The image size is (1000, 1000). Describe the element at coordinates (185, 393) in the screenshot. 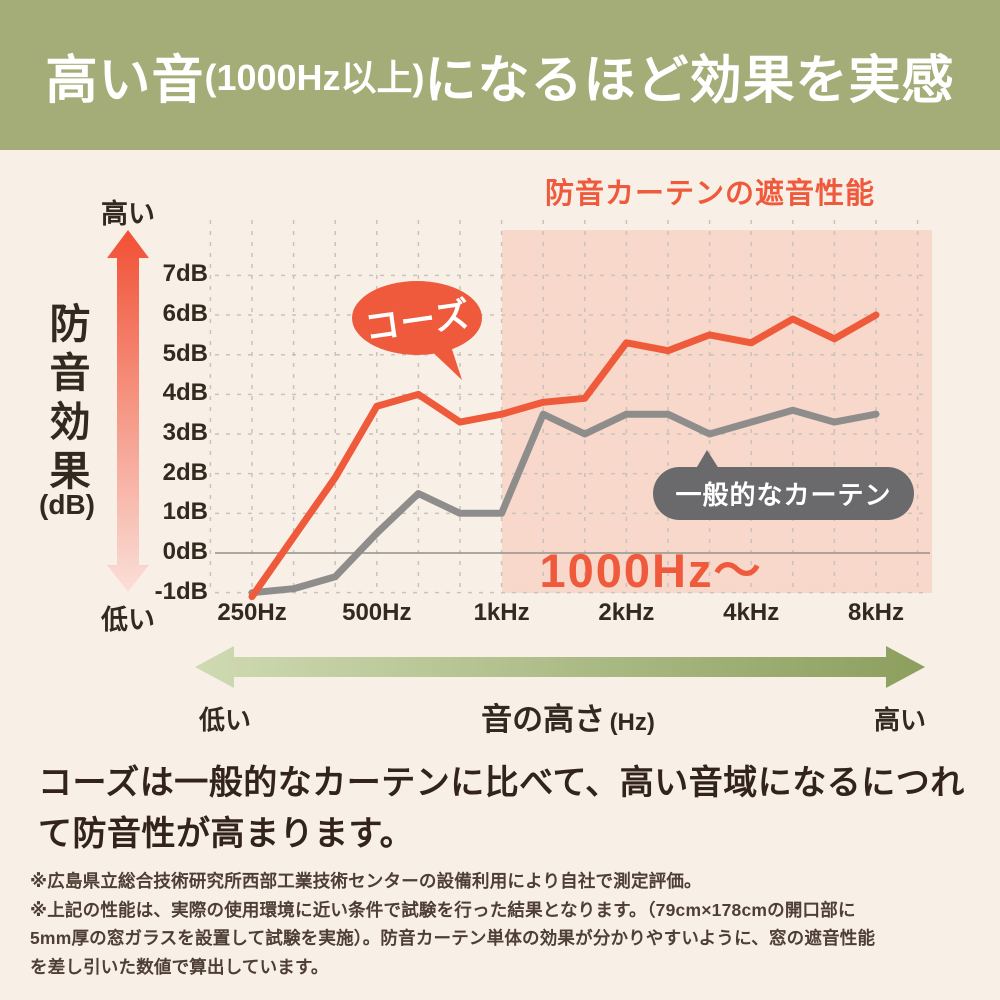

I see `y-tick-label: 4dB` at that location.